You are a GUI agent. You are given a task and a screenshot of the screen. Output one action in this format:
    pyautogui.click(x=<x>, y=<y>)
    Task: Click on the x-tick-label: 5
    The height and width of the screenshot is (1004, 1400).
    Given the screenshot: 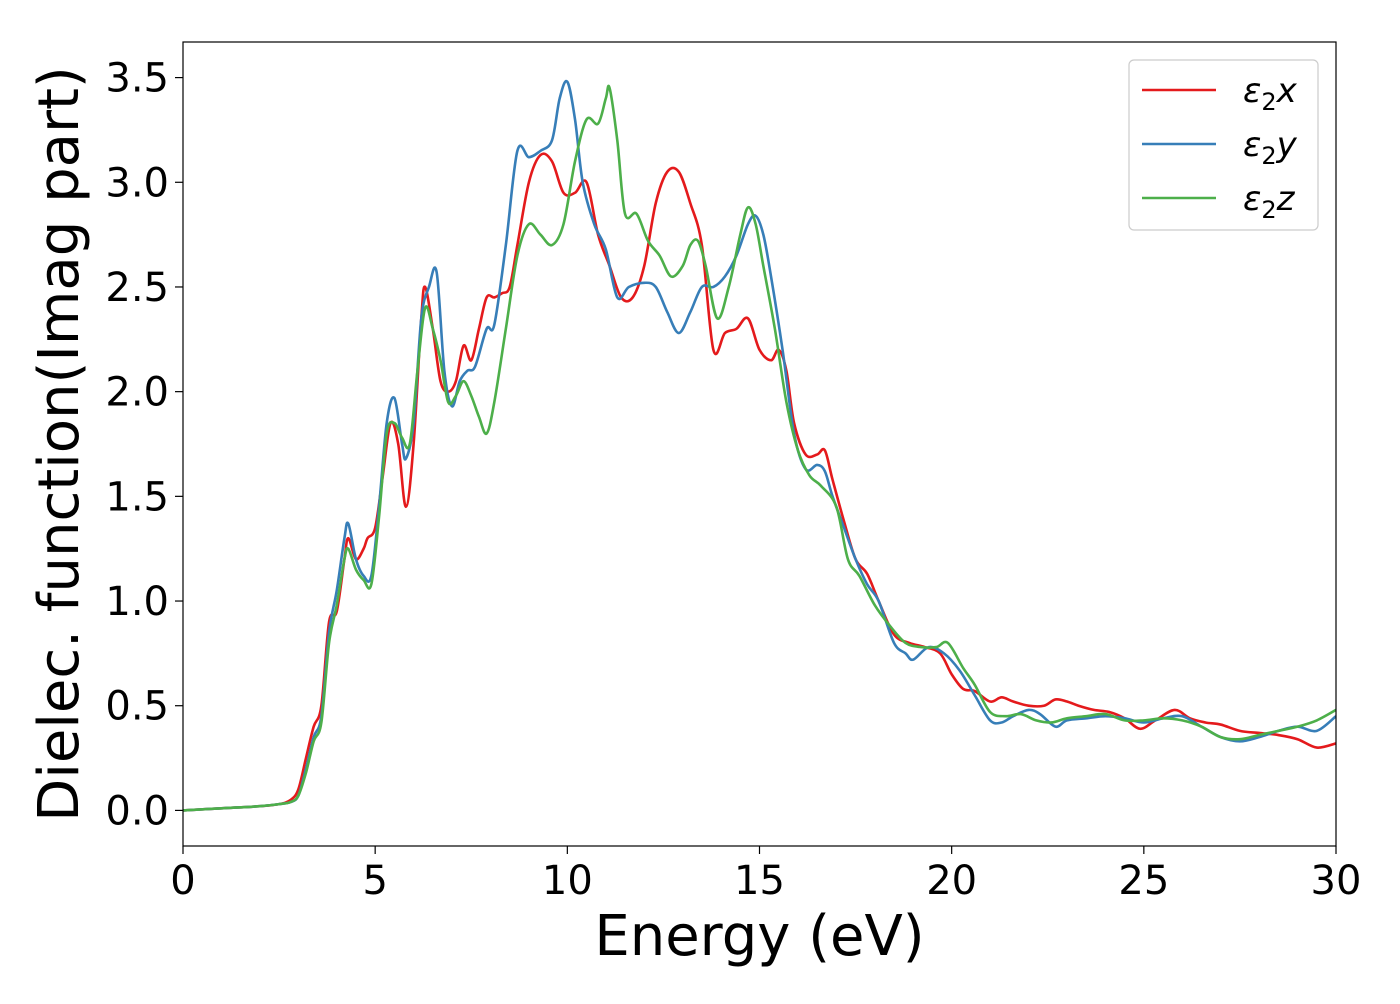 What is the action you would take?
    pyautogui.click(x=374, y=881)
    